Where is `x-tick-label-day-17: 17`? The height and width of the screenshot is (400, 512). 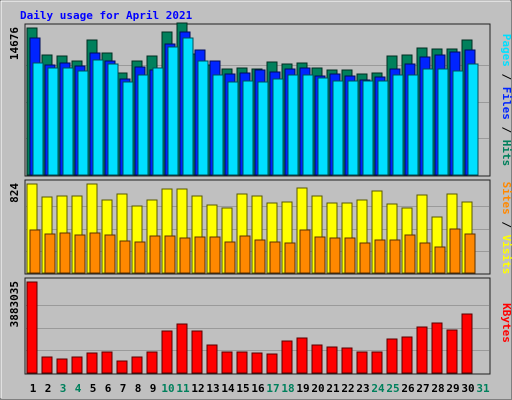 x-tick-label-day-17: 17 is located at coordinates (272, 388).